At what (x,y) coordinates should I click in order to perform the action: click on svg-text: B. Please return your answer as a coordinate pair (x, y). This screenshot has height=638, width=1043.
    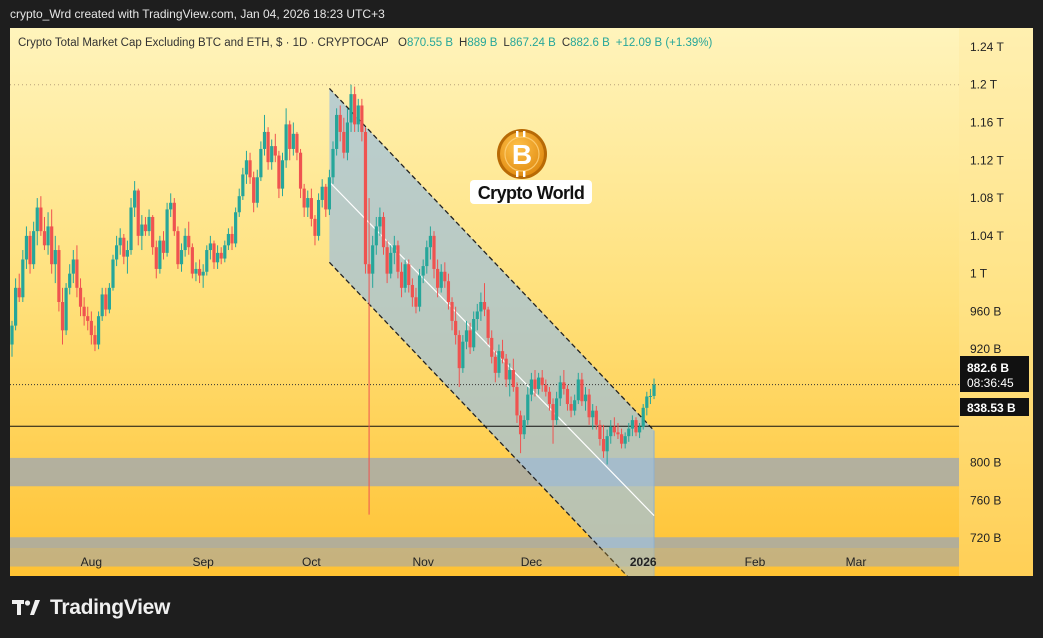
    Looking at the image, I should click on (522, 154).